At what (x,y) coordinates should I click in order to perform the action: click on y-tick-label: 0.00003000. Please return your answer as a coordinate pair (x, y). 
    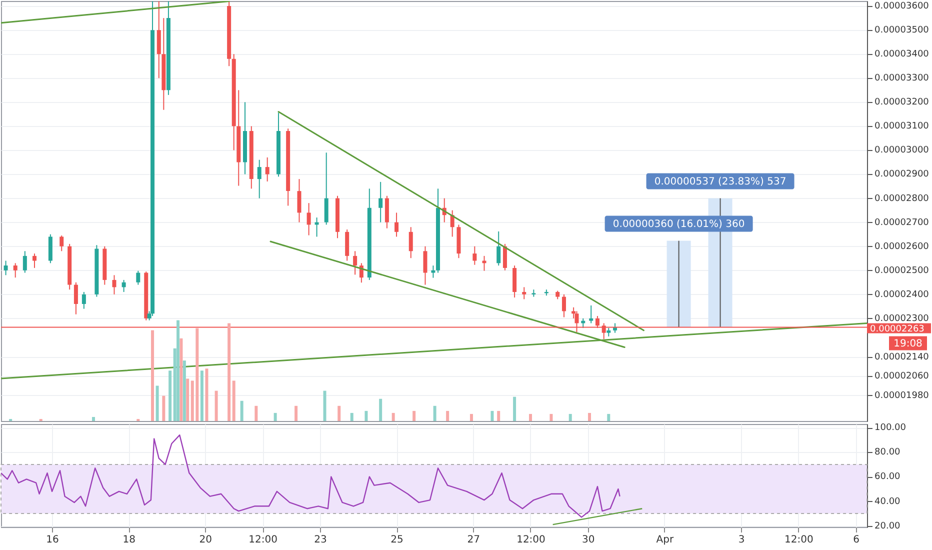
    Looking at the image, I should click on (902, 151).